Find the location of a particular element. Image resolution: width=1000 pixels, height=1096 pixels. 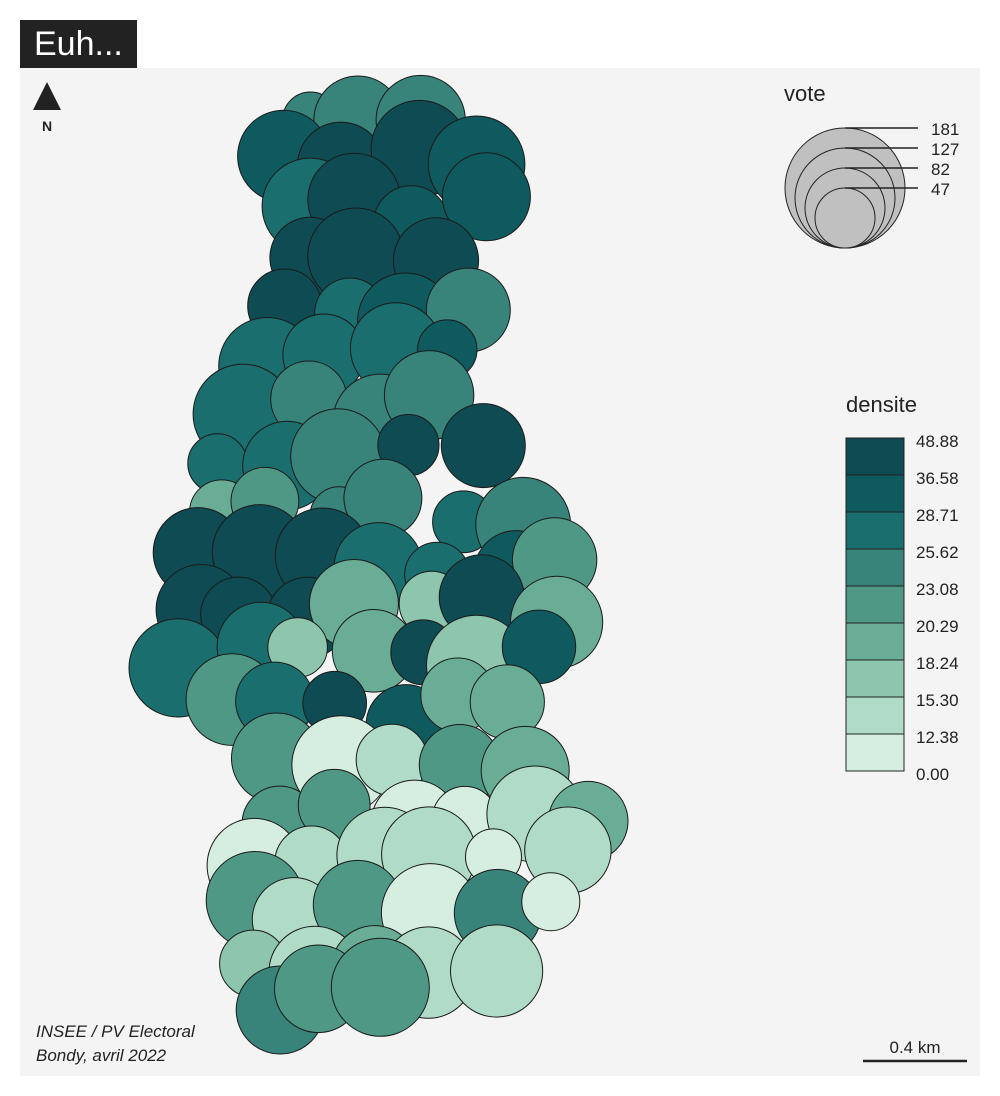

scale-bar: 0.4 km is located at coordinates (915, 1050).